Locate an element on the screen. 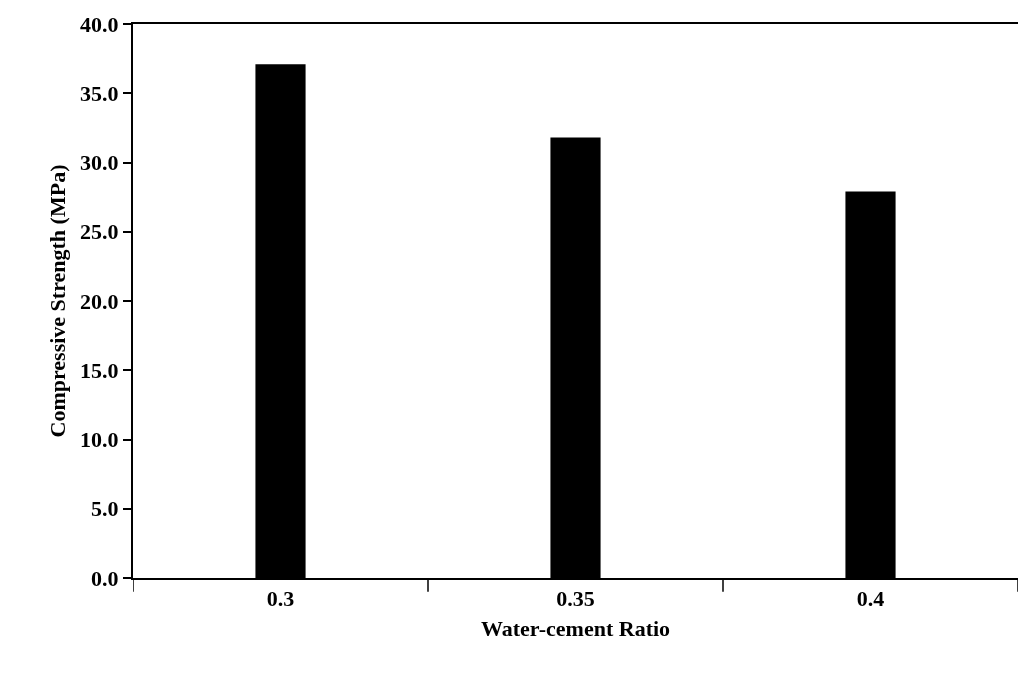 The width and height of the screenshot is (1020, 673). y-tick-label: 0.0 is located at coordinates (105, 578).